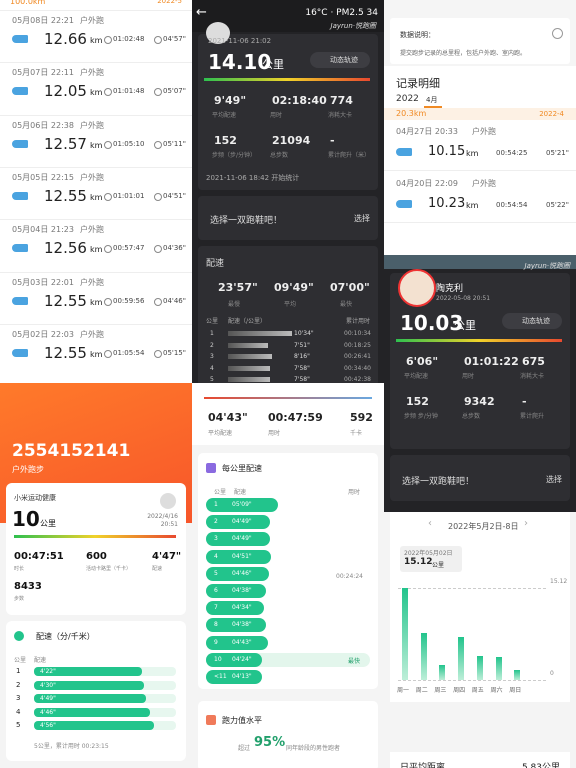  I want to click on stat-label: 千卡, so click(356, 433).